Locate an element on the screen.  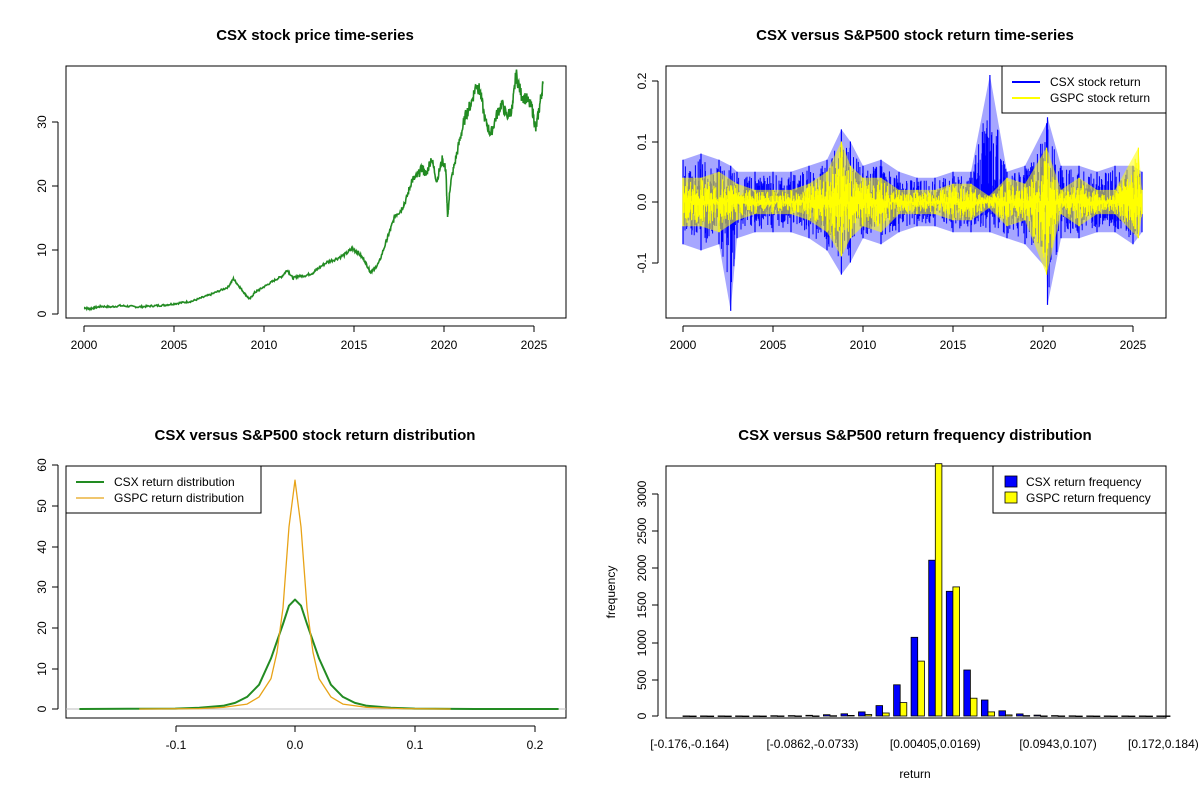
x-tick-label: [0.0943,0.107) is located at coordinates (1057, 744).